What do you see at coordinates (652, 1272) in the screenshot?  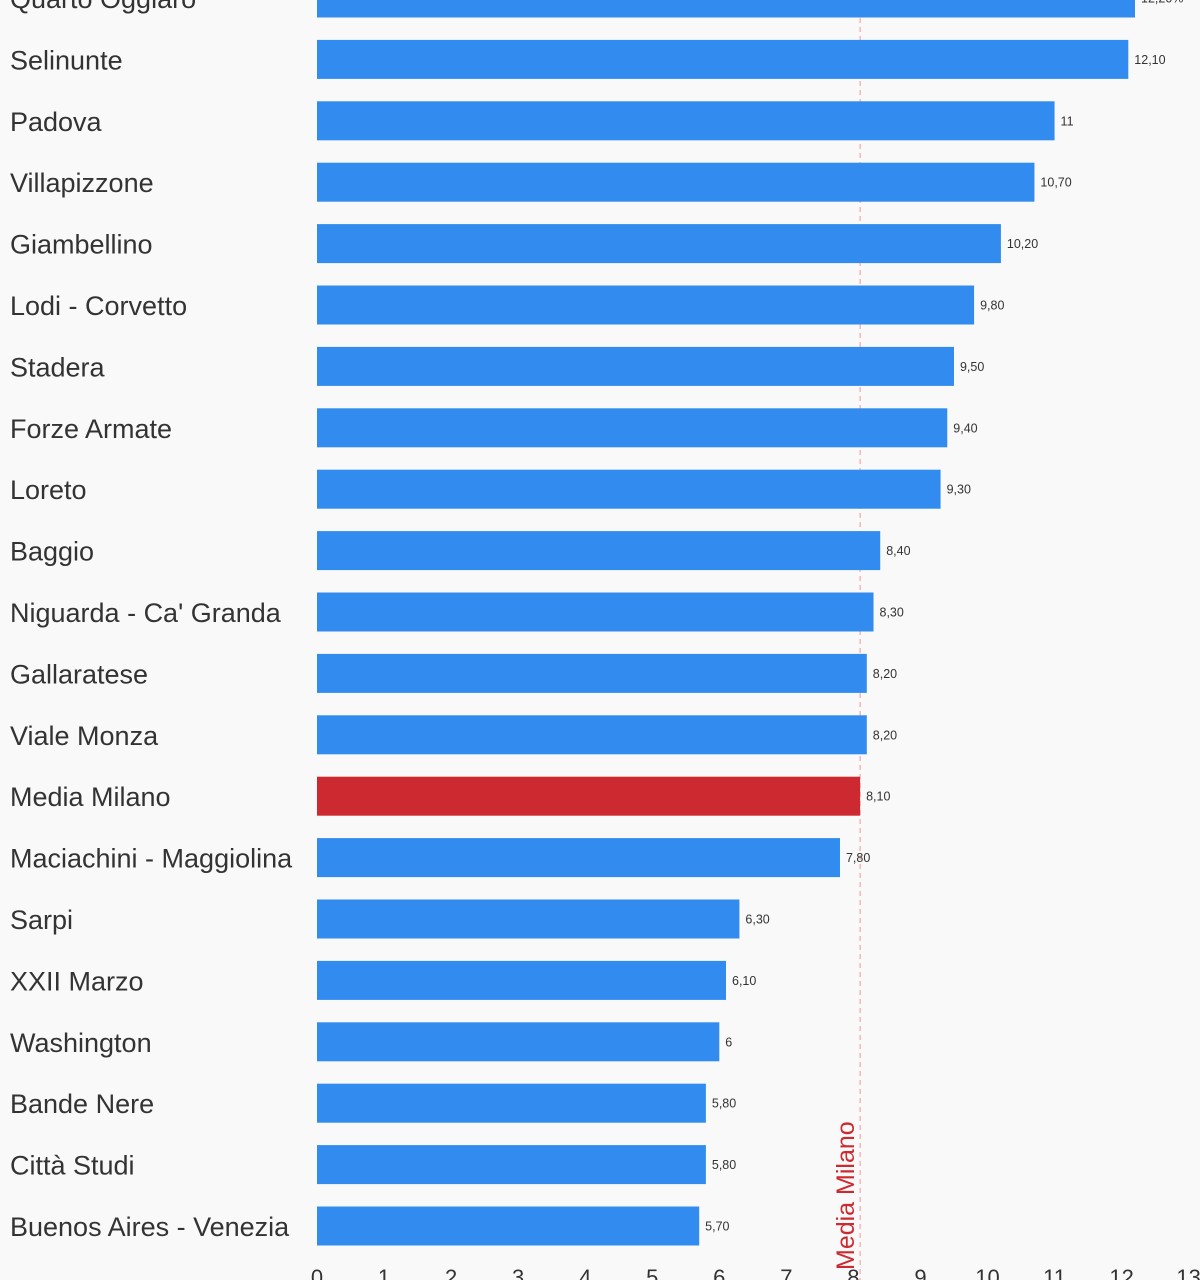 I see `x-tick-label: 5` at bounding box center [652, 1272].